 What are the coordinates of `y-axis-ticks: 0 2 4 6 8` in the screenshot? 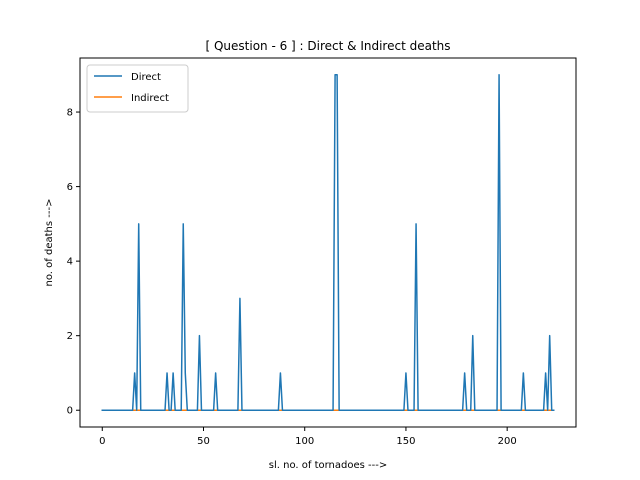 It's located at (73, 262).